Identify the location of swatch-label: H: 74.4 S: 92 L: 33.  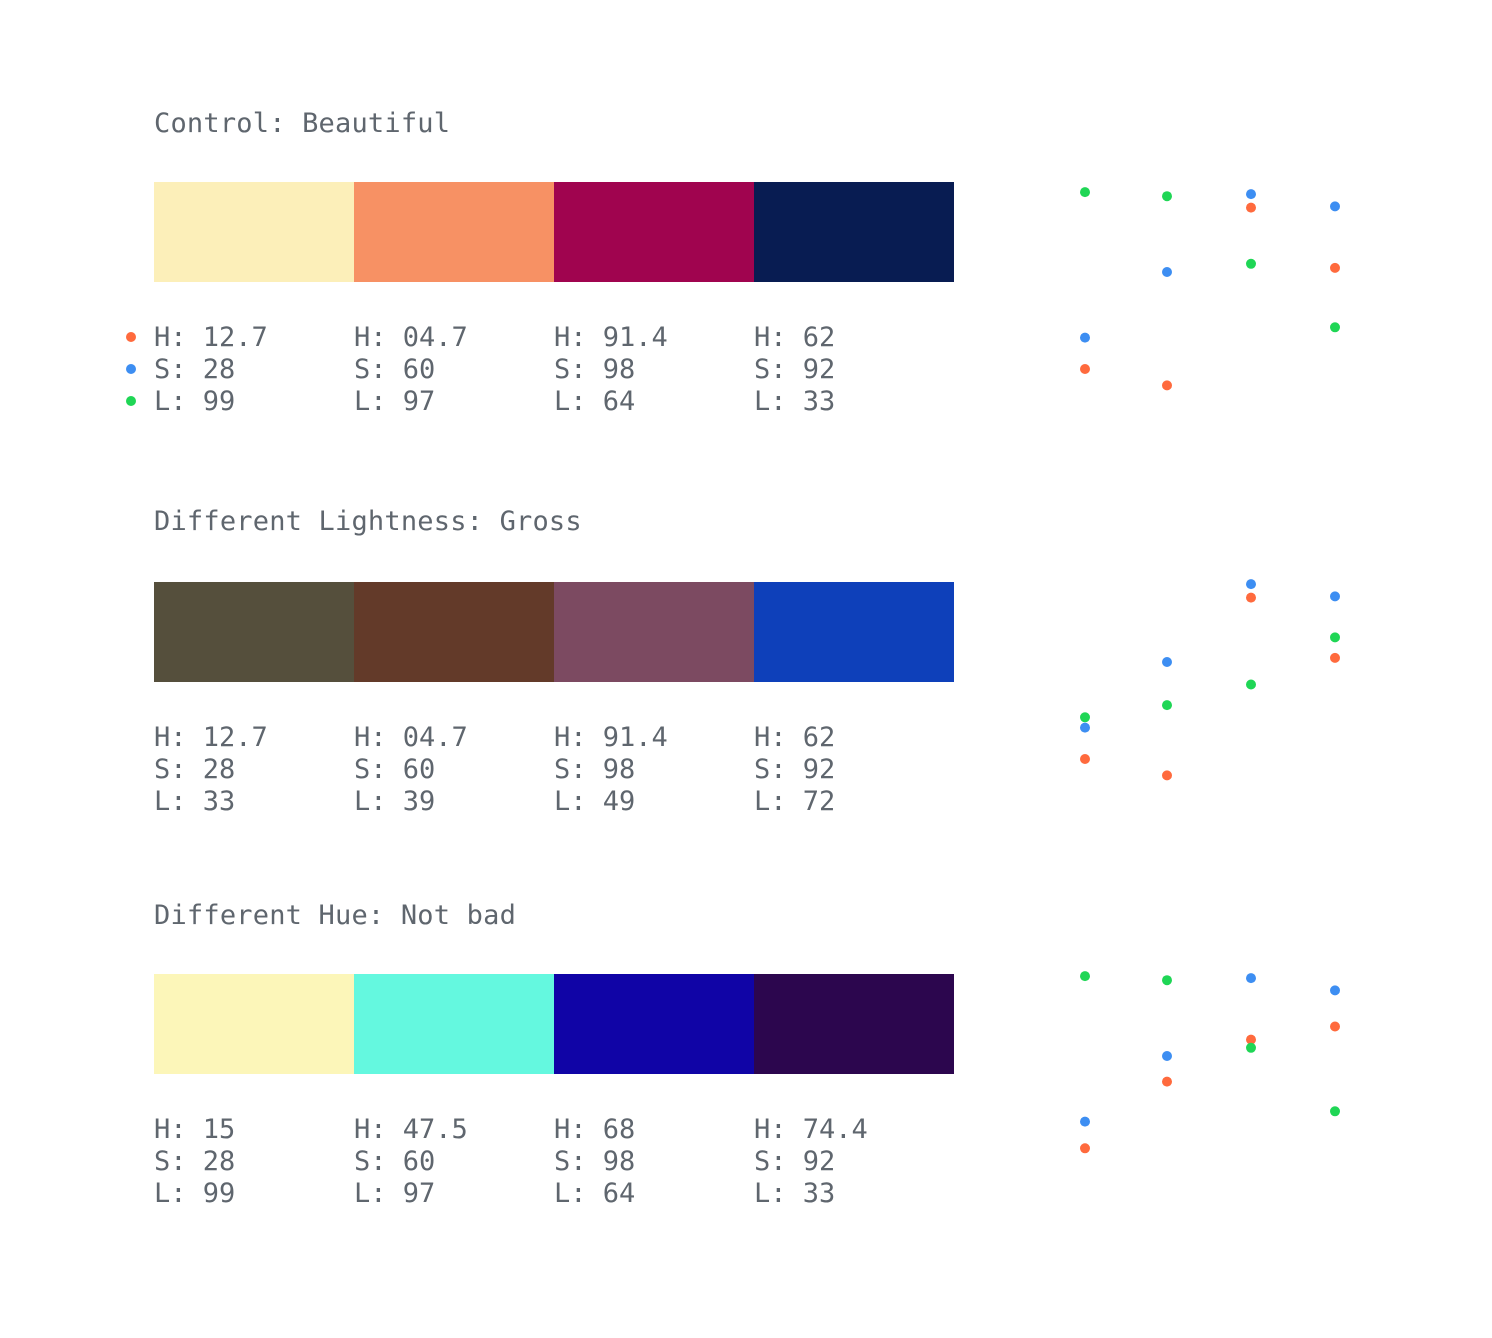
(854, 1162).